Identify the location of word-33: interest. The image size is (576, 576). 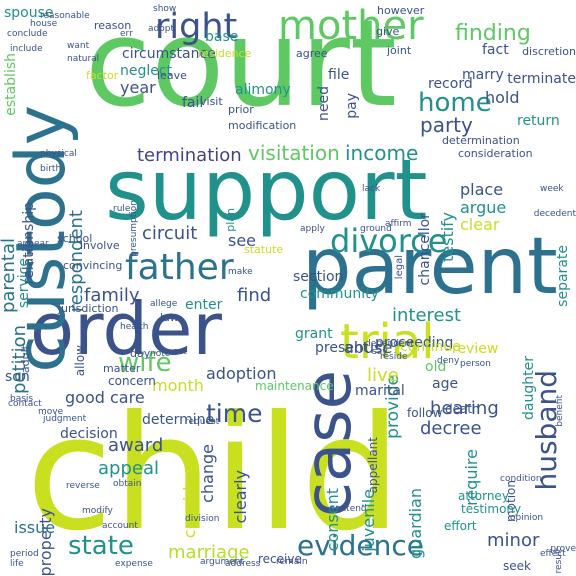
(427, 315).